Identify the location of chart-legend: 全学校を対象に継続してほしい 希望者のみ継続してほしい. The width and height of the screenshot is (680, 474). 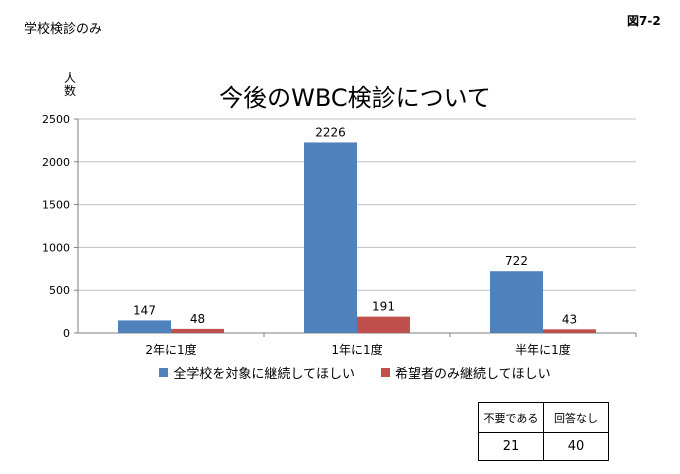
(340, 372).